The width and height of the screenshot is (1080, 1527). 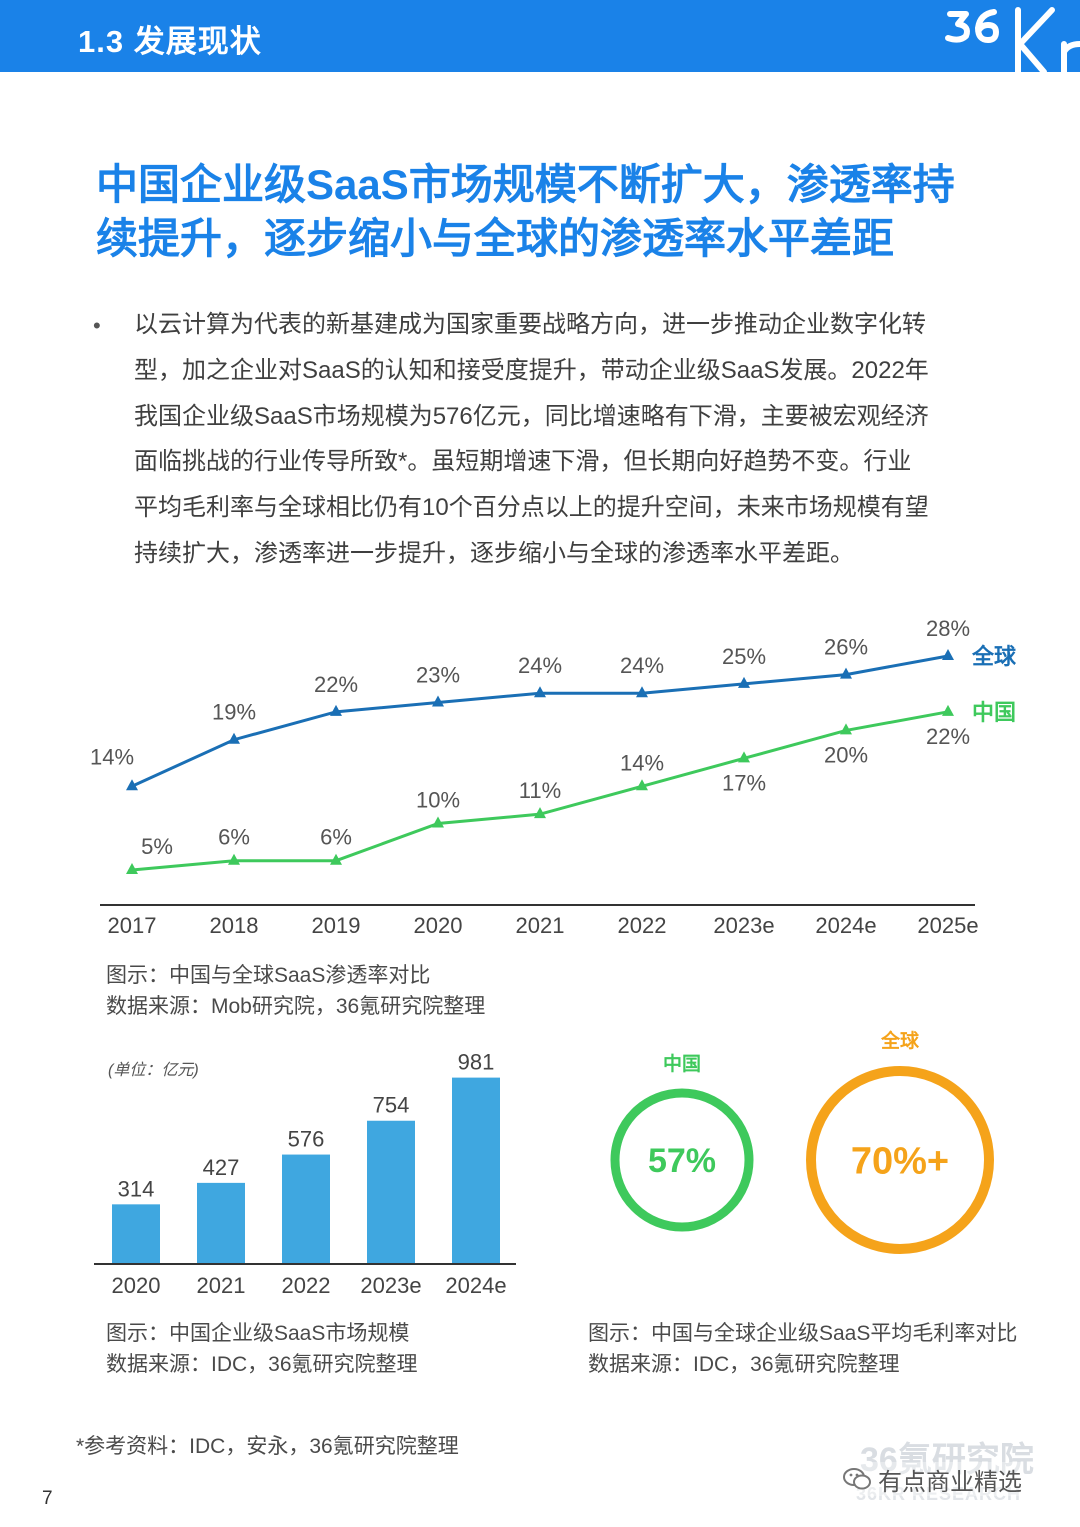 What do you see at coordinates (530, 324) in the screenshot?
I see `paragraph-line: 以云计算为代表的新基建成为国家重要战略方向，进一步推动企业数字化转` at bounding box center [530, 324].